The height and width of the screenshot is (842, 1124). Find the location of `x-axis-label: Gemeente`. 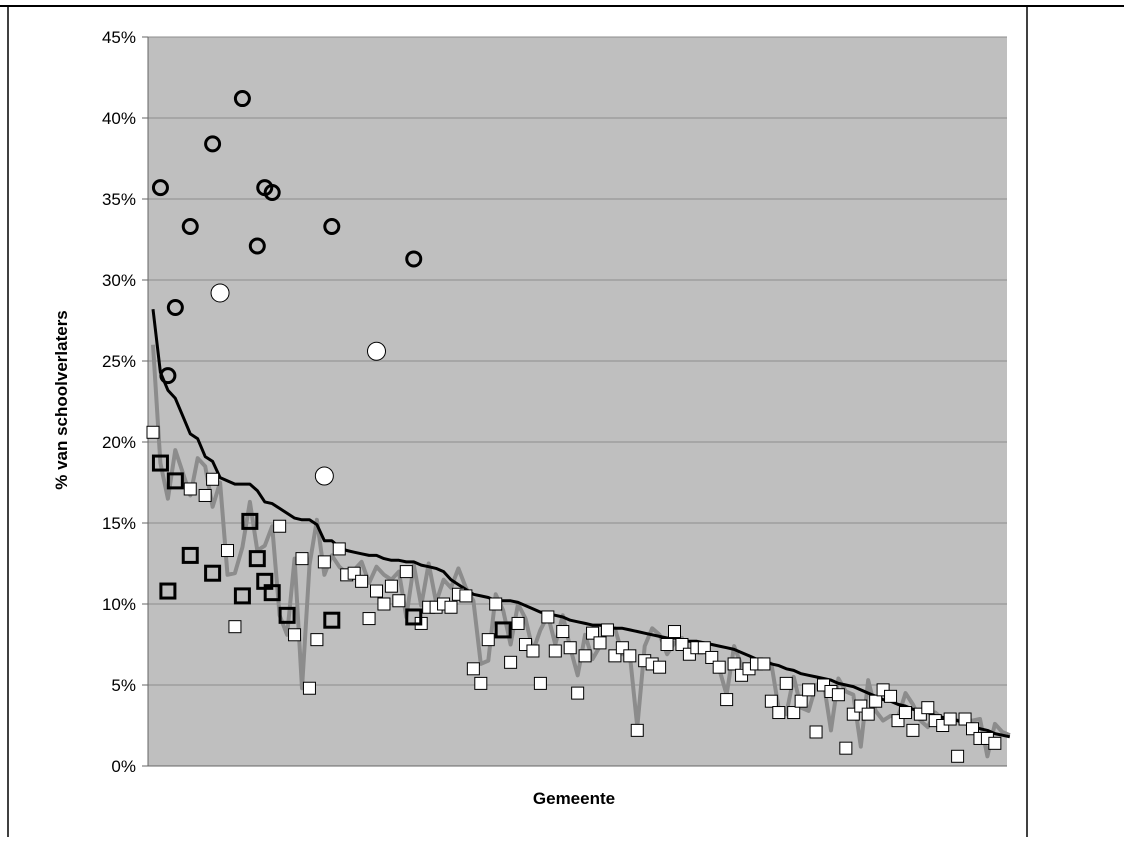

x-axis-label: Gemeente is located at coordinates (574, 798).